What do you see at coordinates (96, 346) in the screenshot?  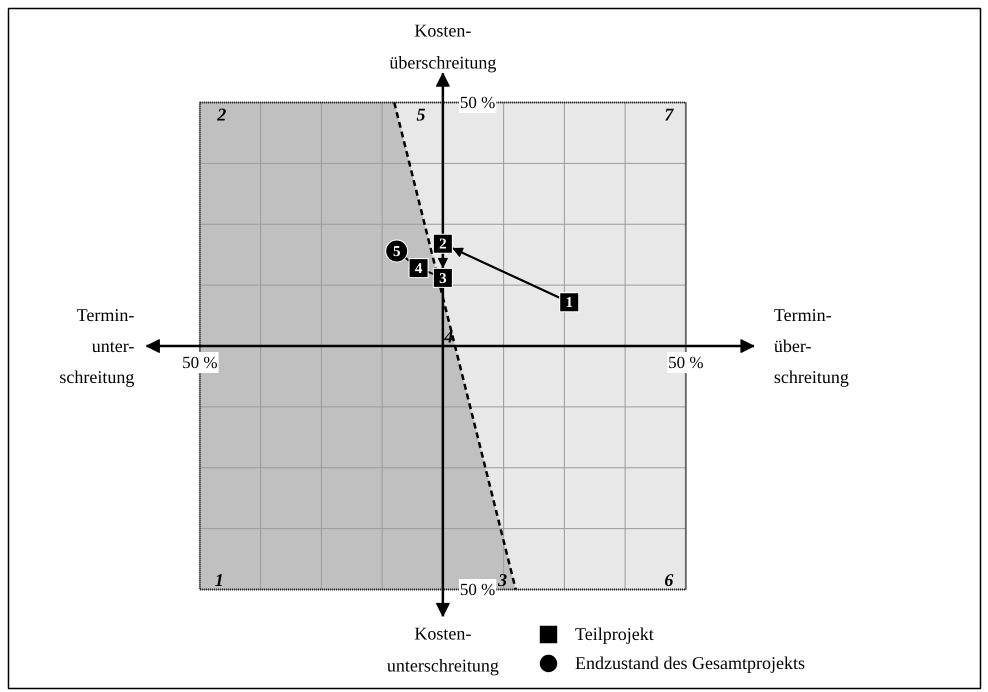 I see `text: Termin- unter- schreitung` at bounding box center [96, 346].